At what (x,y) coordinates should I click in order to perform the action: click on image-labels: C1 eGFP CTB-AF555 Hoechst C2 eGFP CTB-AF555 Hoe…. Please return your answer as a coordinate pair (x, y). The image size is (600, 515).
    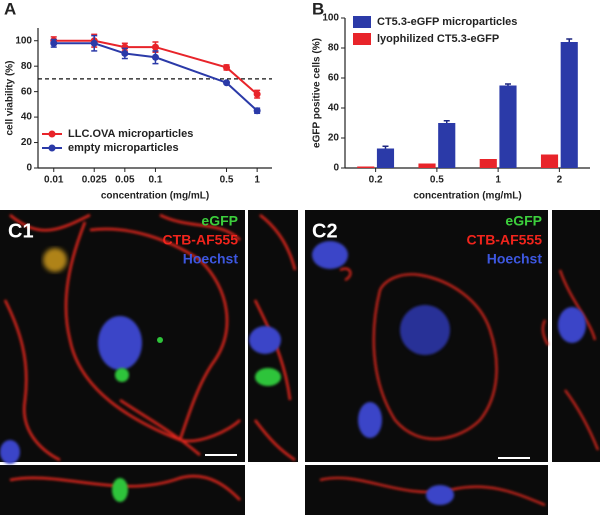
    Looking at the image, I should click on (275, 240).